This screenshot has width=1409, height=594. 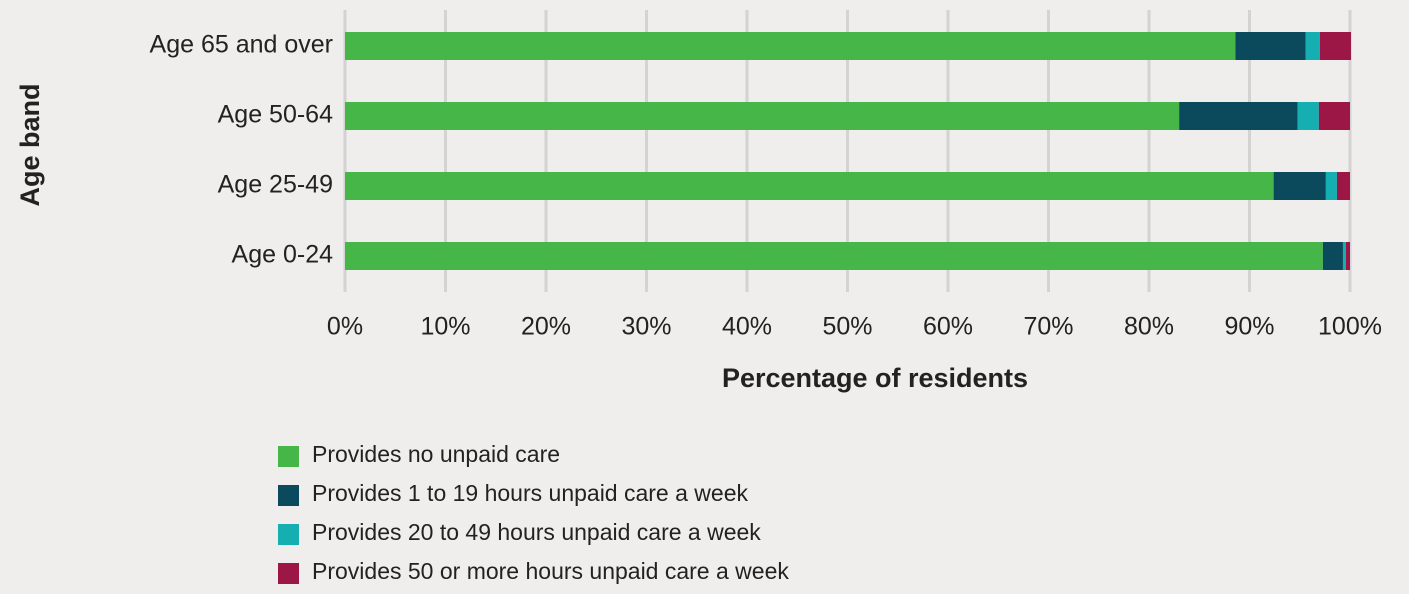 I want to click on x-tick-label: 0%, so click(x=345, y=327).